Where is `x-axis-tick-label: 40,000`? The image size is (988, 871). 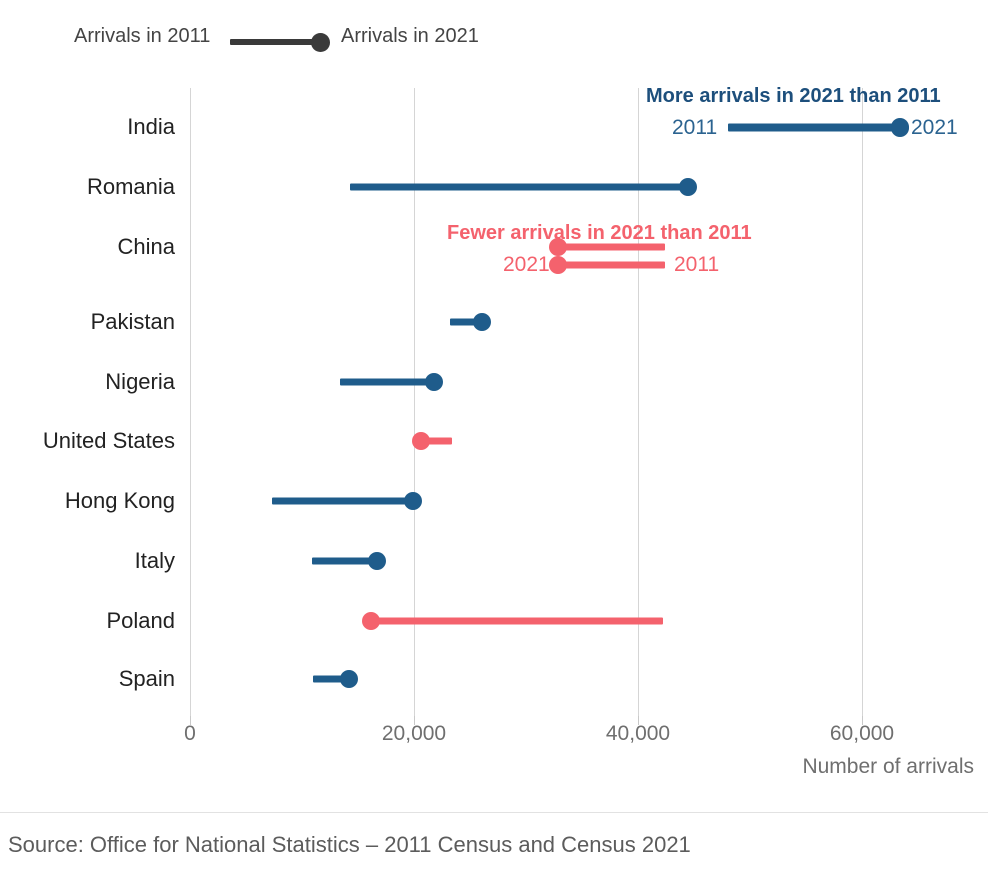 x-axis-tick-label: 40,000 is located at coordinates (638, 733).